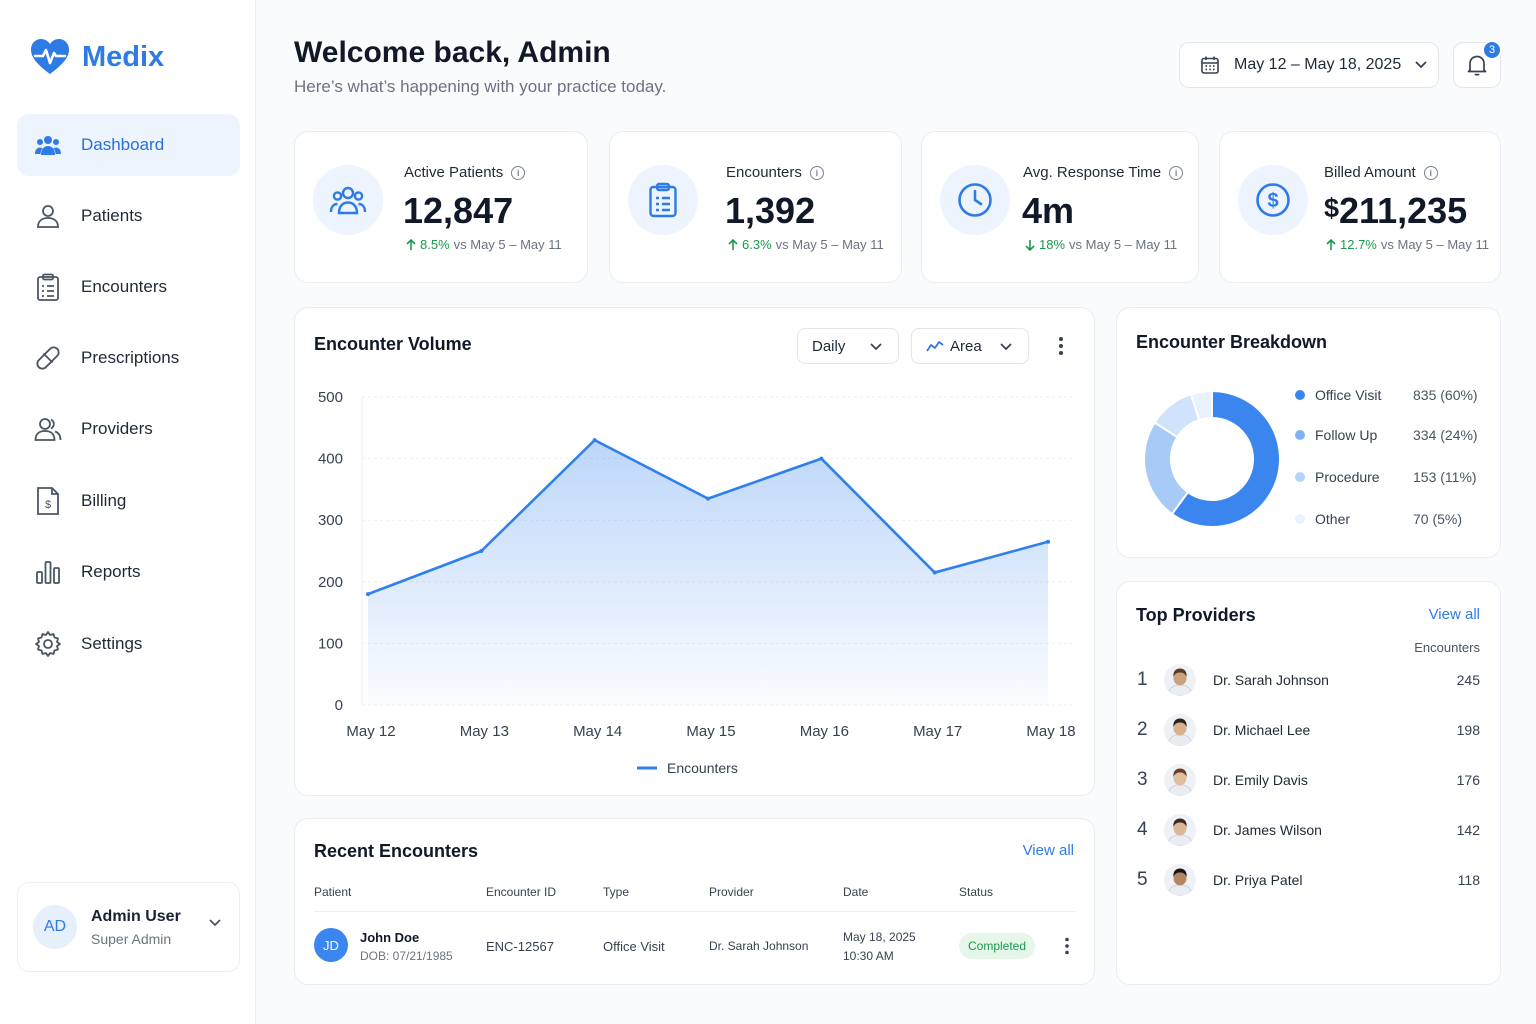  Describe the element at coordinates (1271, 680) in the screenshot. I see `provider-name: Dr. Sarah Johnson` at that location.